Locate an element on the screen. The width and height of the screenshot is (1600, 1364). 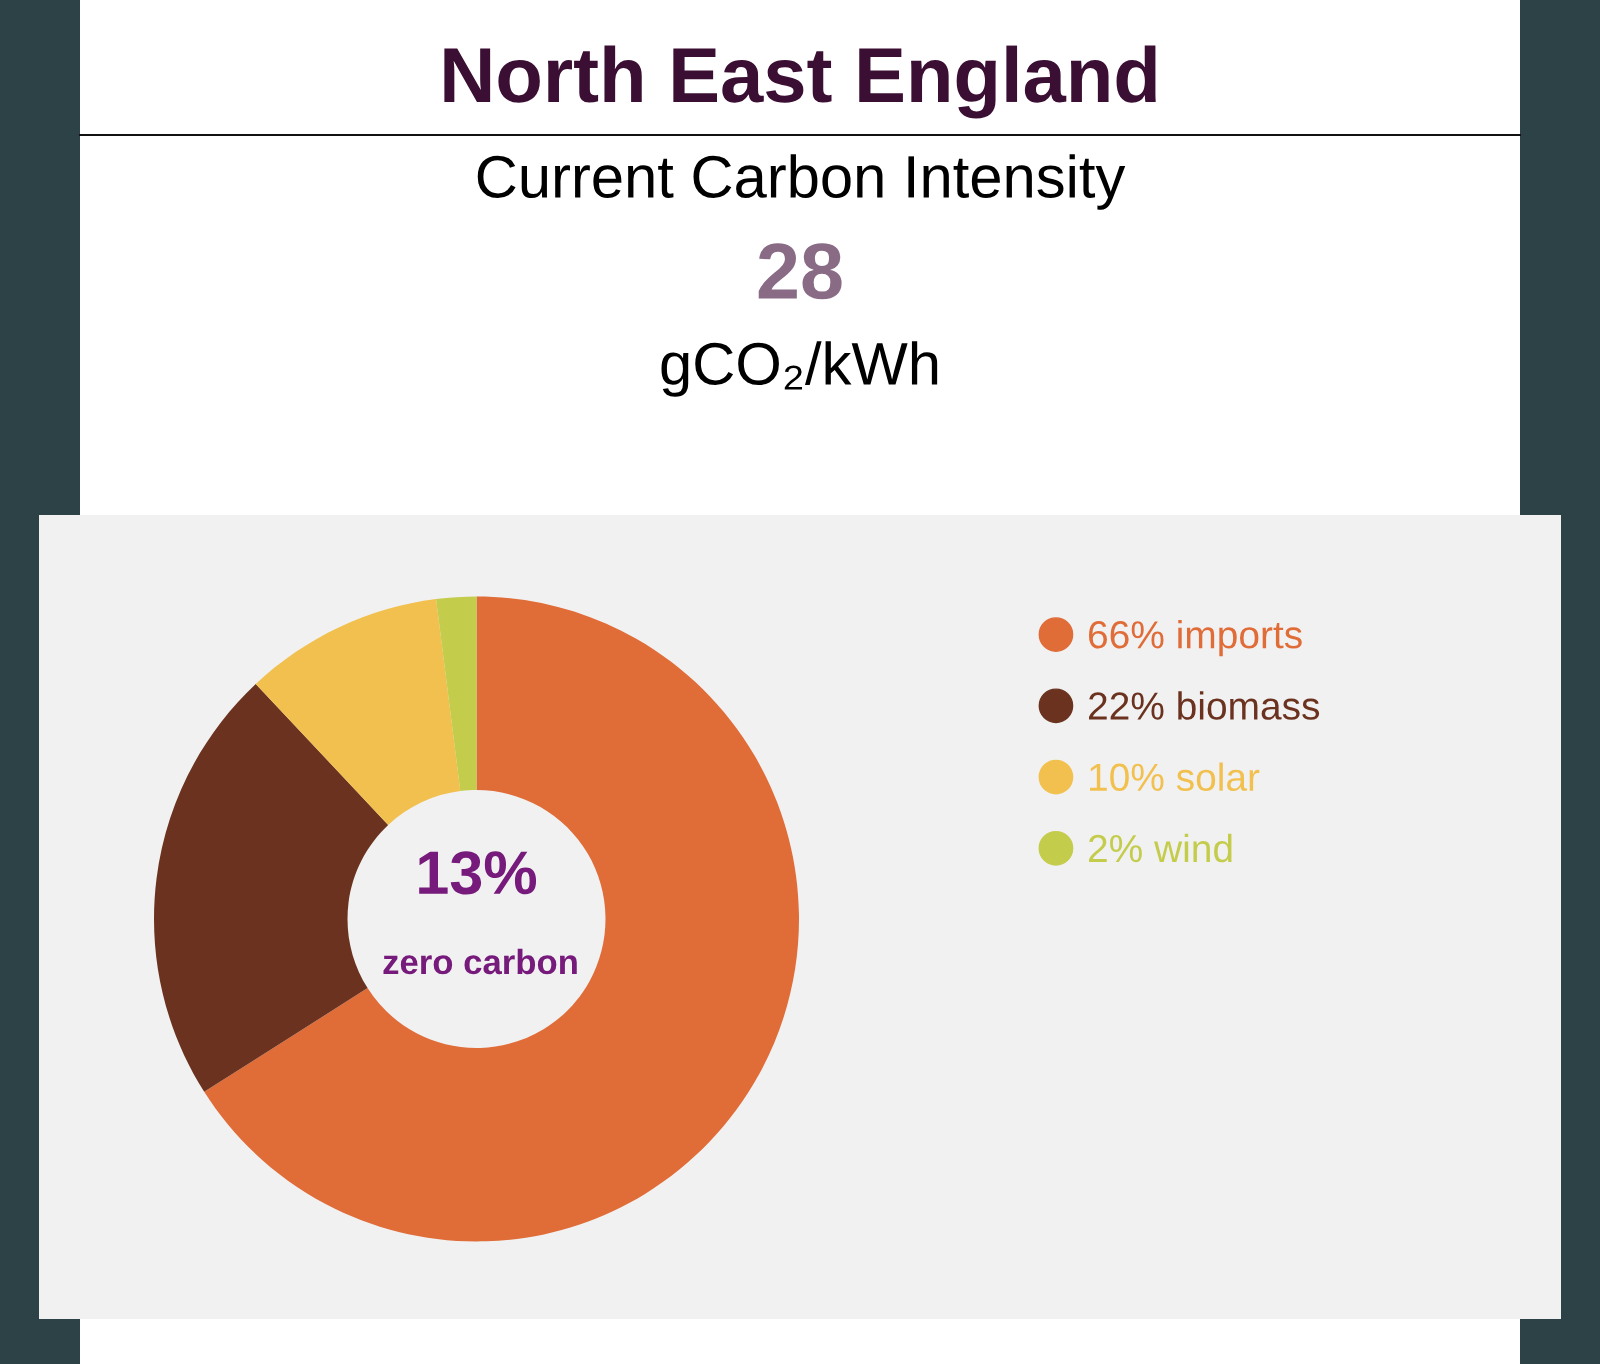
legend-label: 66% imports is located at coordinates (1195, 638).